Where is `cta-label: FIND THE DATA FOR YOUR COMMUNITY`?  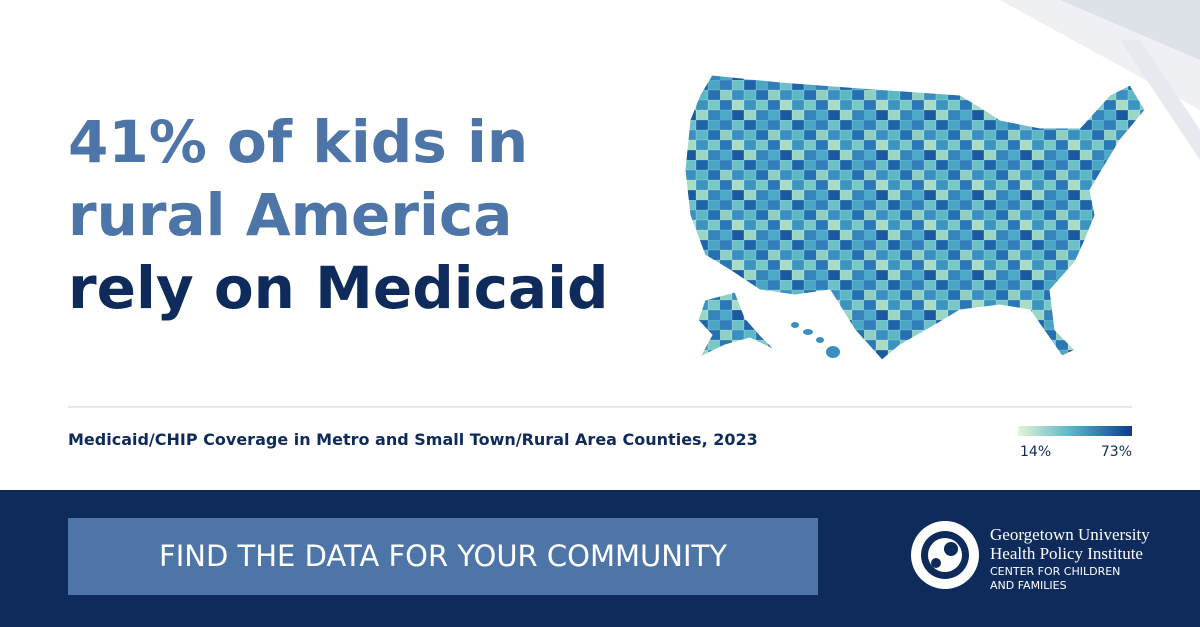 cta-label: FIND THE DATA FOR YOUR COMMUNITY is located at coordinates (443, 556).